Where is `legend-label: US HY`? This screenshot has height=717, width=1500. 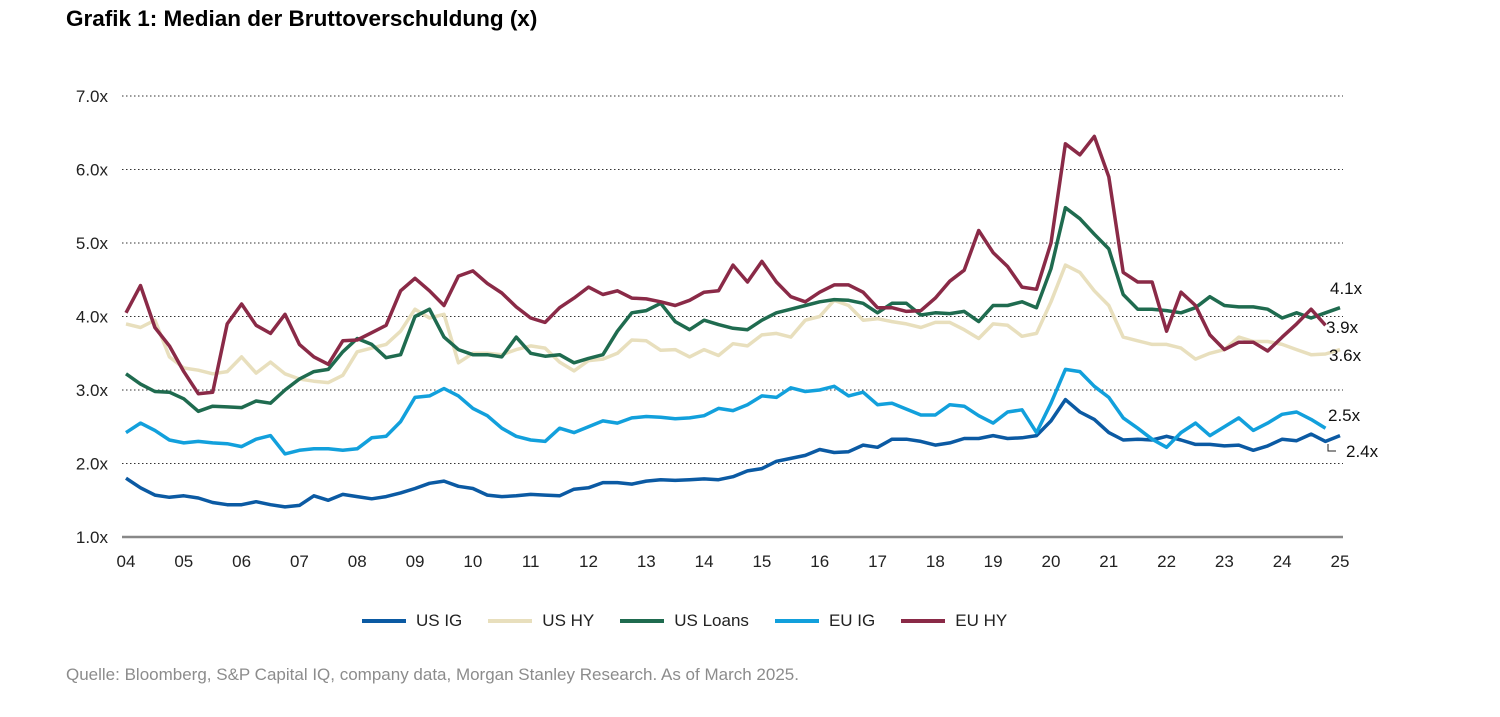
legend-label: US HY is located at coordinates (568, 620).